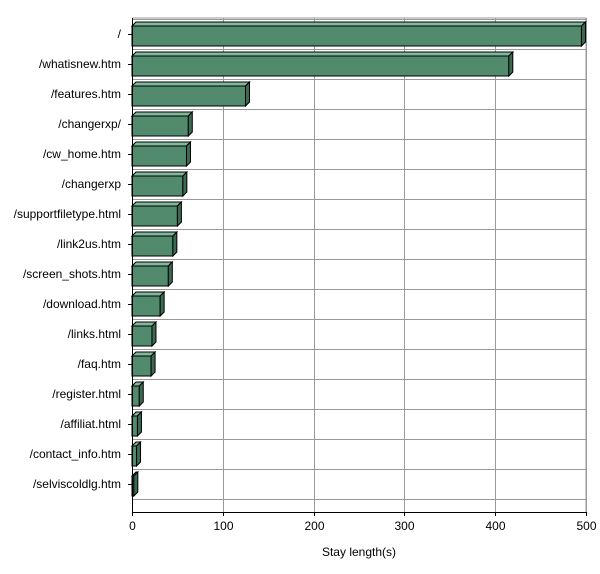 The image size is (600, 574). I want to click on x-tick-label: 100, so click(223, 526).